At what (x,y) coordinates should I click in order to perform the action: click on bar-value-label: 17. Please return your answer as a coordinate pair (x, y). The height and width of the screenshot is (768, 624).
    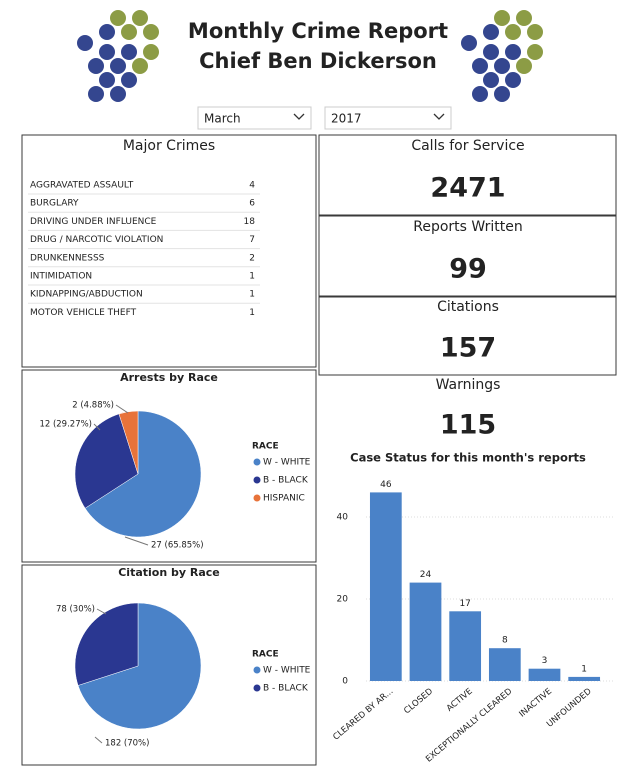
    Looking at the image, I should click on (464, 604).